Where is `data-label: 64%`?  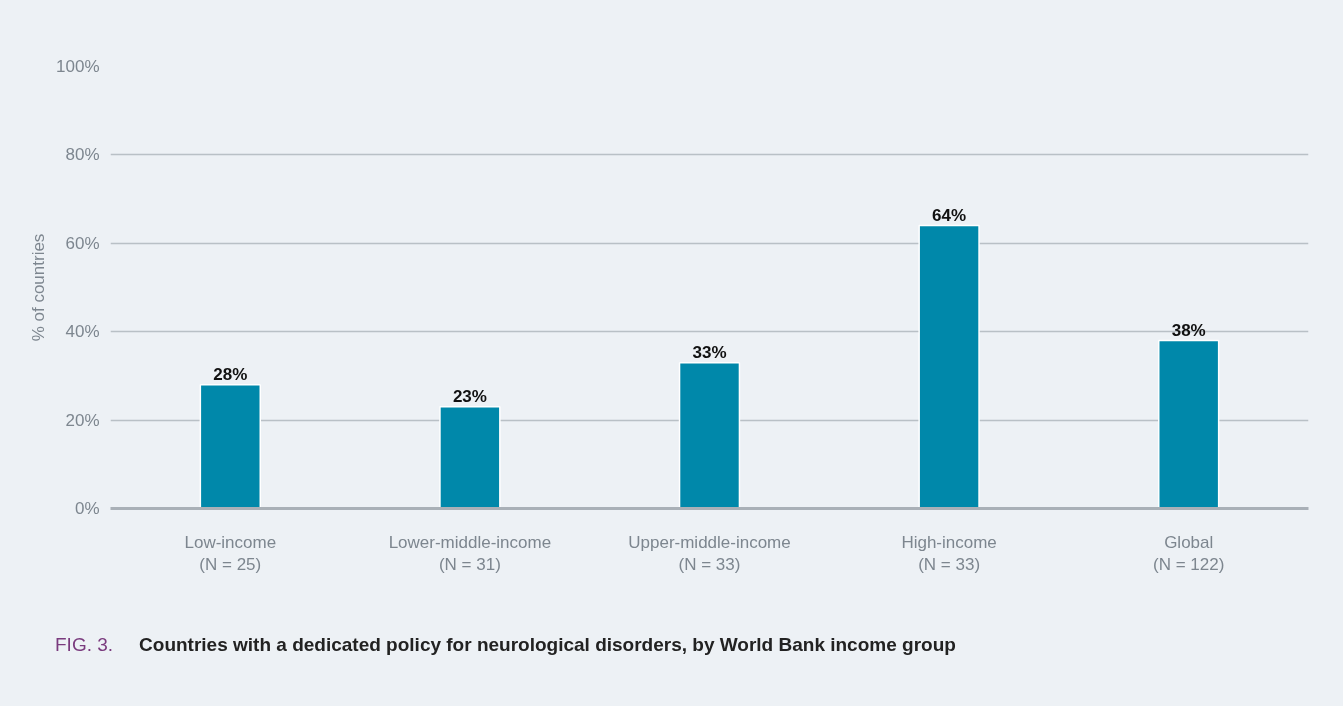 data-label: 64% is located at coordinates (949, 215).